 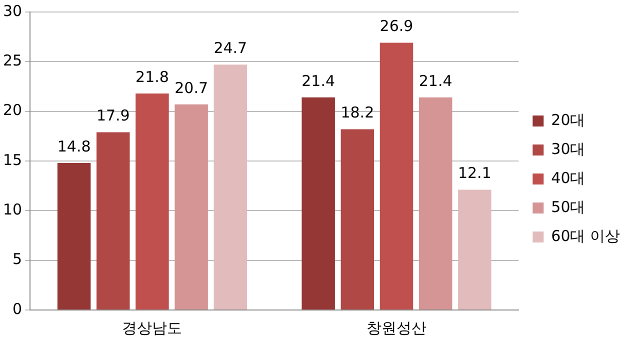 What do you see at coordinates (12, 159) in the screenshot?
I see `y-tick-label: 15` at bounding box center [12, 159].